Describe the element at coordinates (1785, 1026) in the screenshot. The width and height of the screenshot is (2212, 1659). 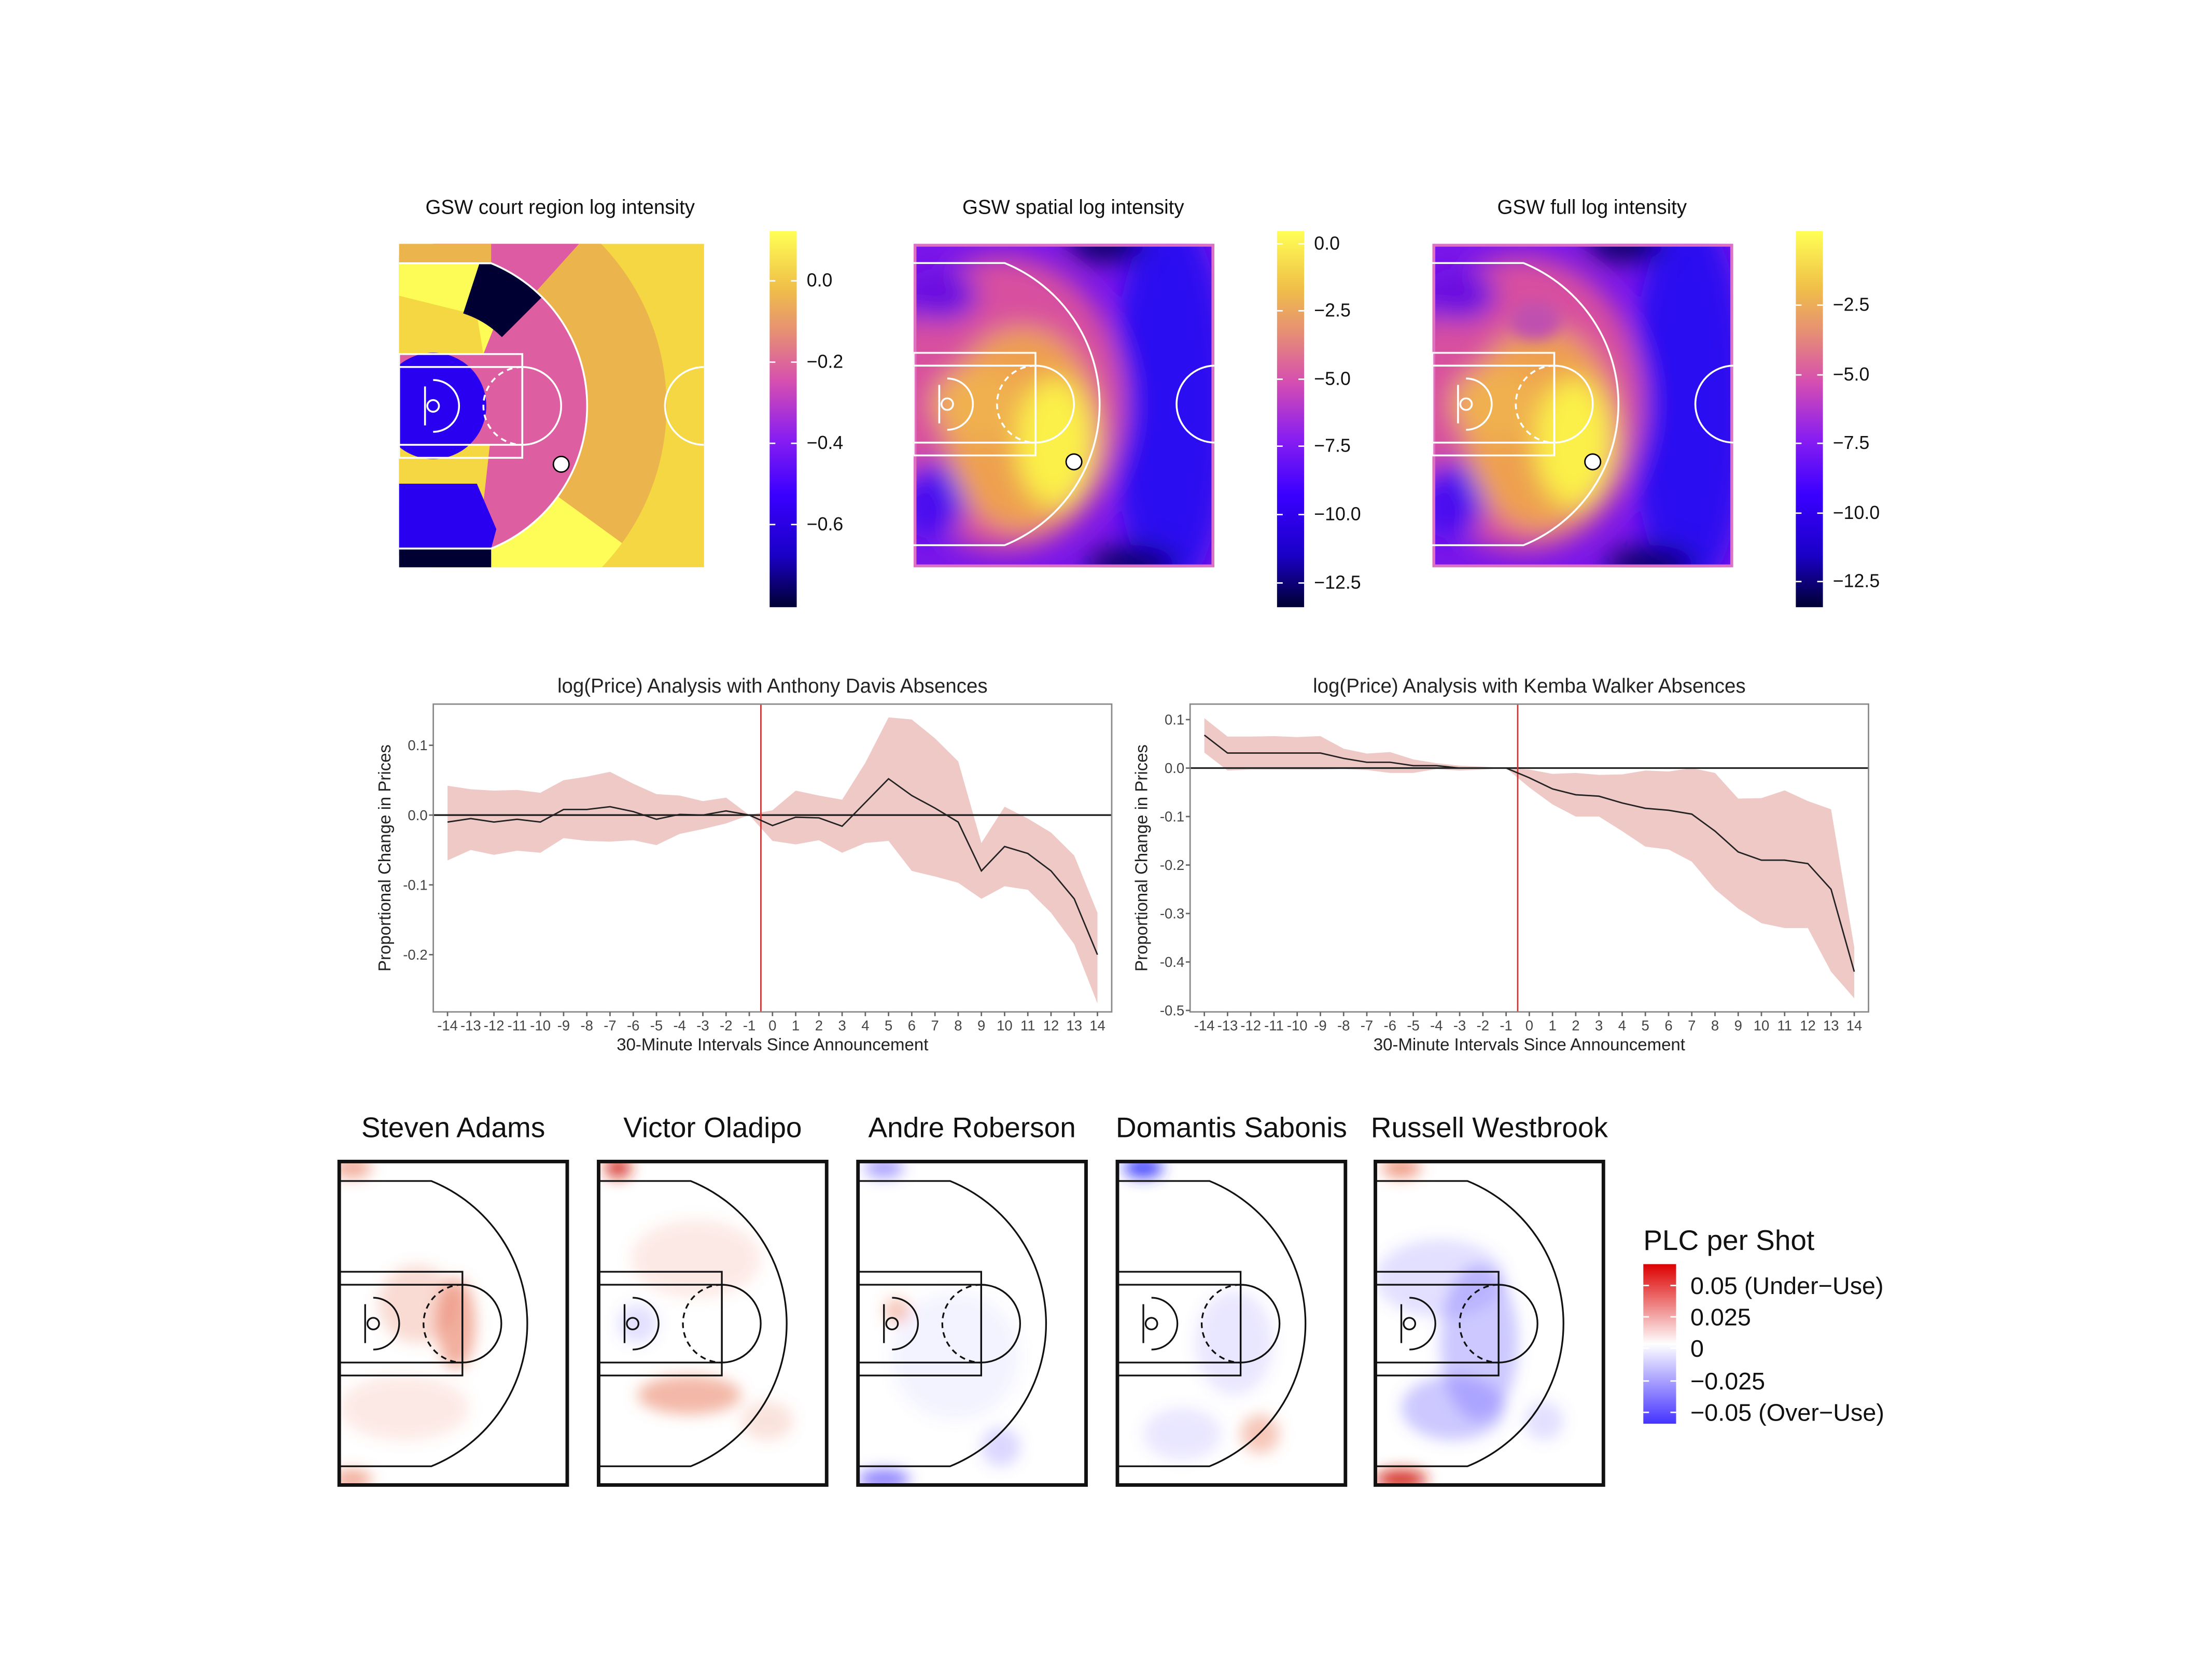
I see `x-tick-label: 11` at that location.